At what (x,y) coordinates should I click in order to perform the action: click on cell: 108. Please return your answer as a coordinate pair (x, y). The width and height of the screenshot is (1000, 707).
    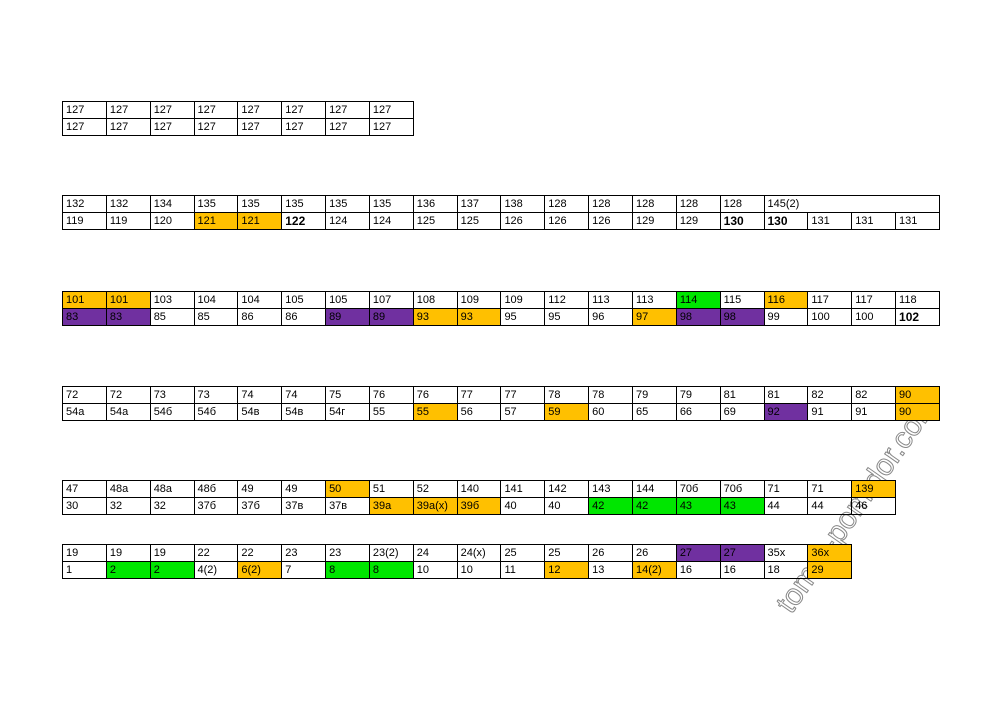
    Looking at the image, I should click on (435, 300).